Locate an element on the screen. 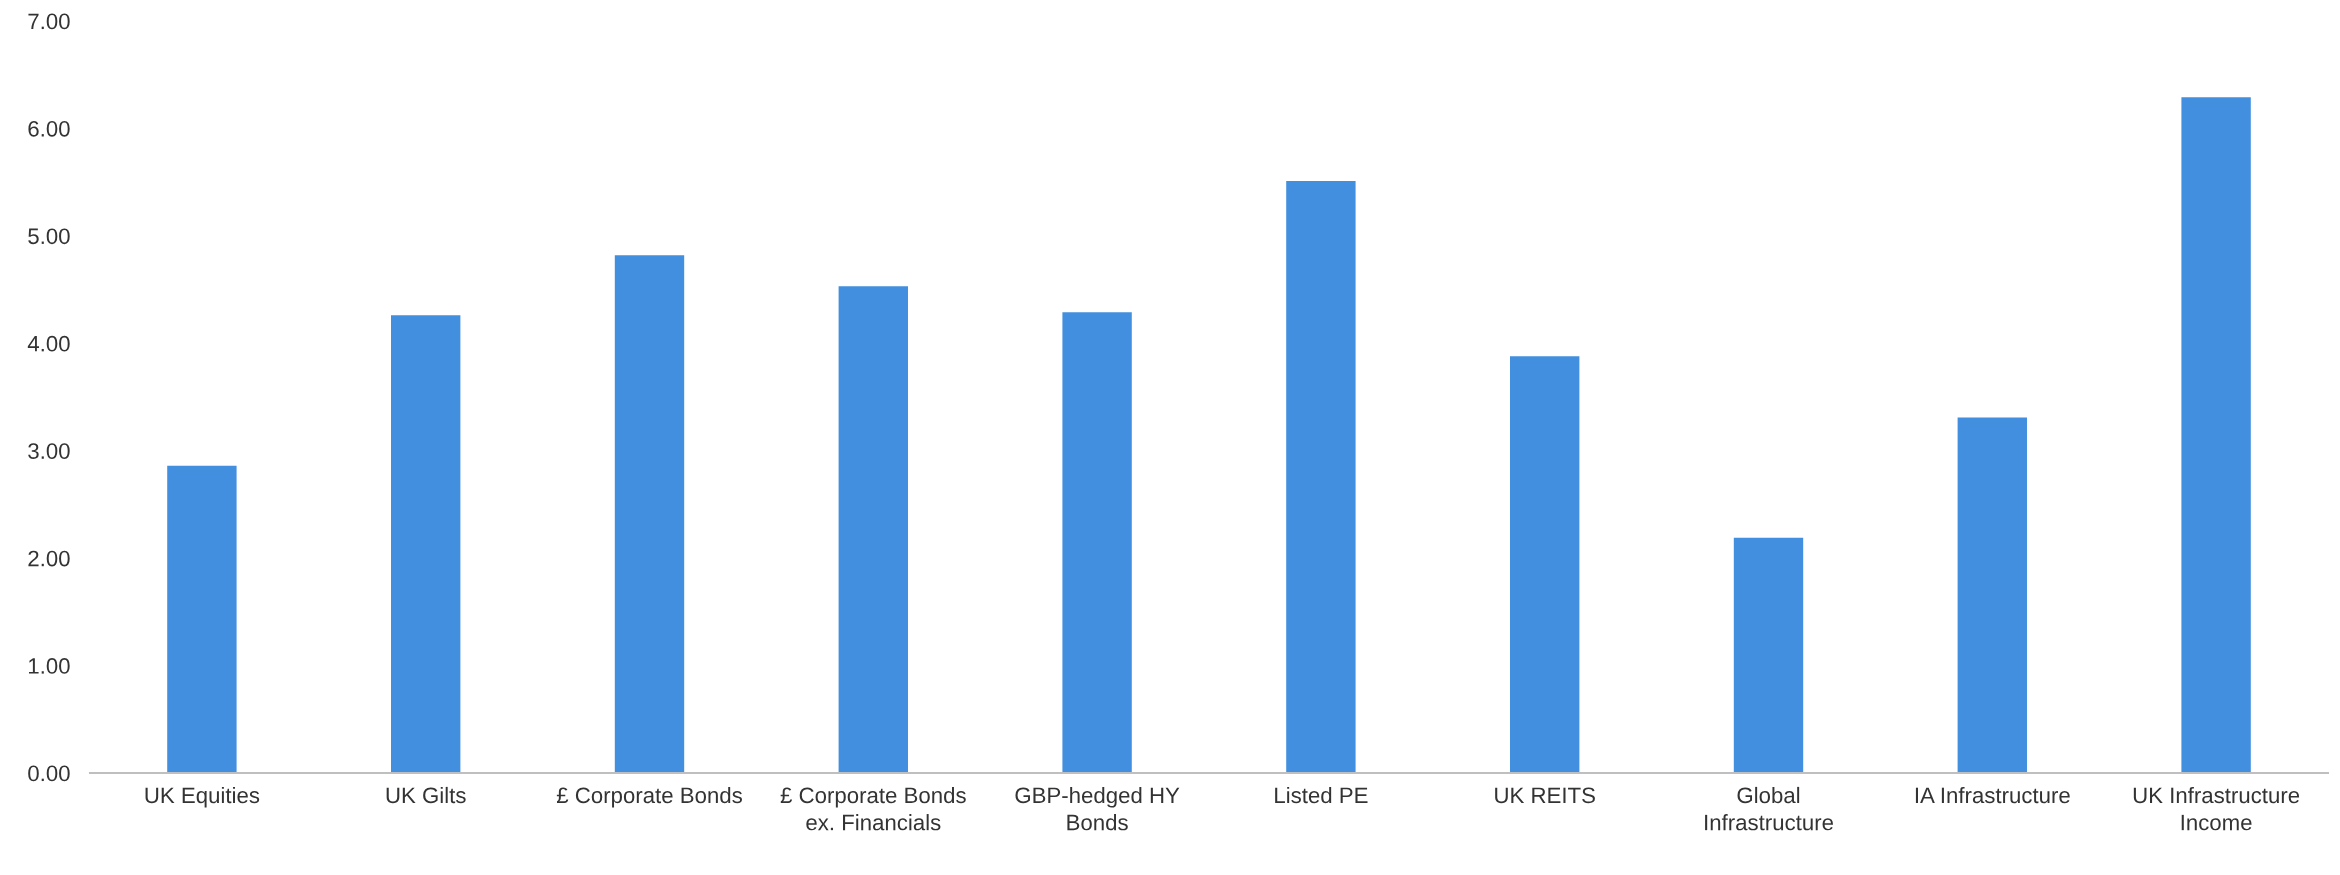 The height and width of the screenshot is (875, 2340). y-tick-label: 5.00 is located at coordinates (49, 236).